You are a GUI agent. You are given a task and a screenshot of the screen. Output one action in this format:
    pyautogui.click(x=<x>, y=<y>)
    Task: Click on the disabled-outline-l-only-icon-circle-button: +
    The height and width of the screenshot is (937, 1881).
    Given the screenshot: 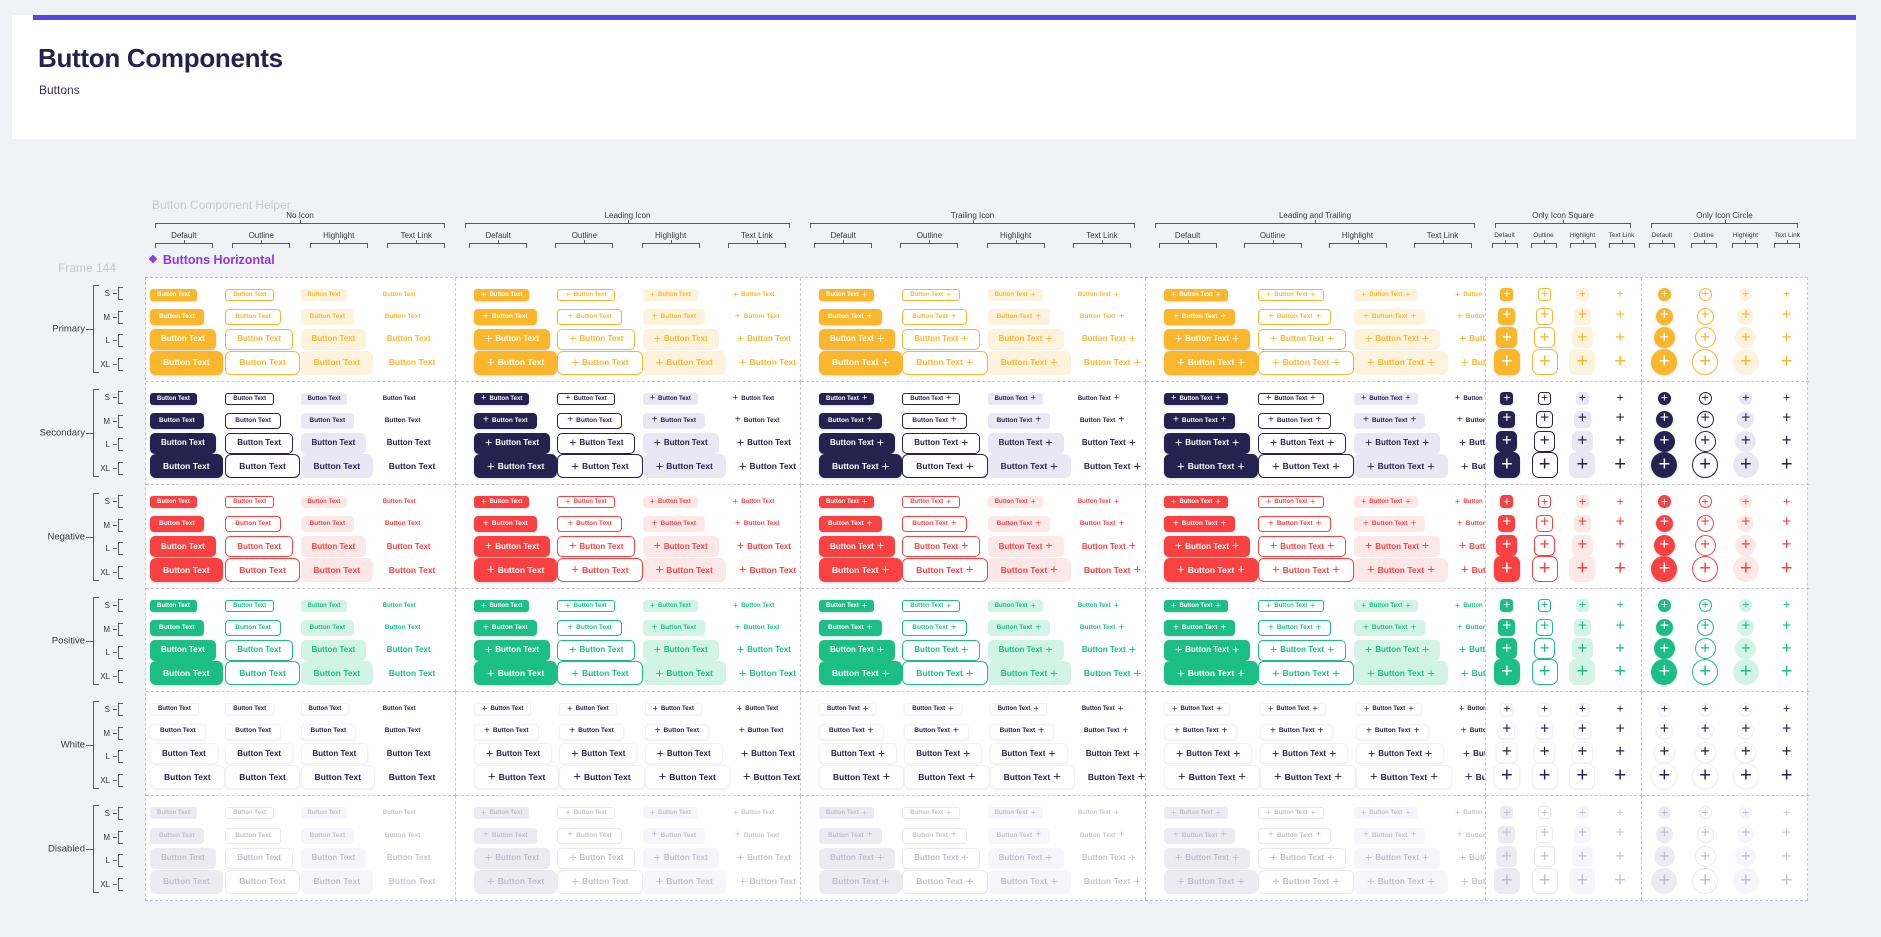 What is the action you would take?
    pyautogui.click(x=1705, y=857)
    